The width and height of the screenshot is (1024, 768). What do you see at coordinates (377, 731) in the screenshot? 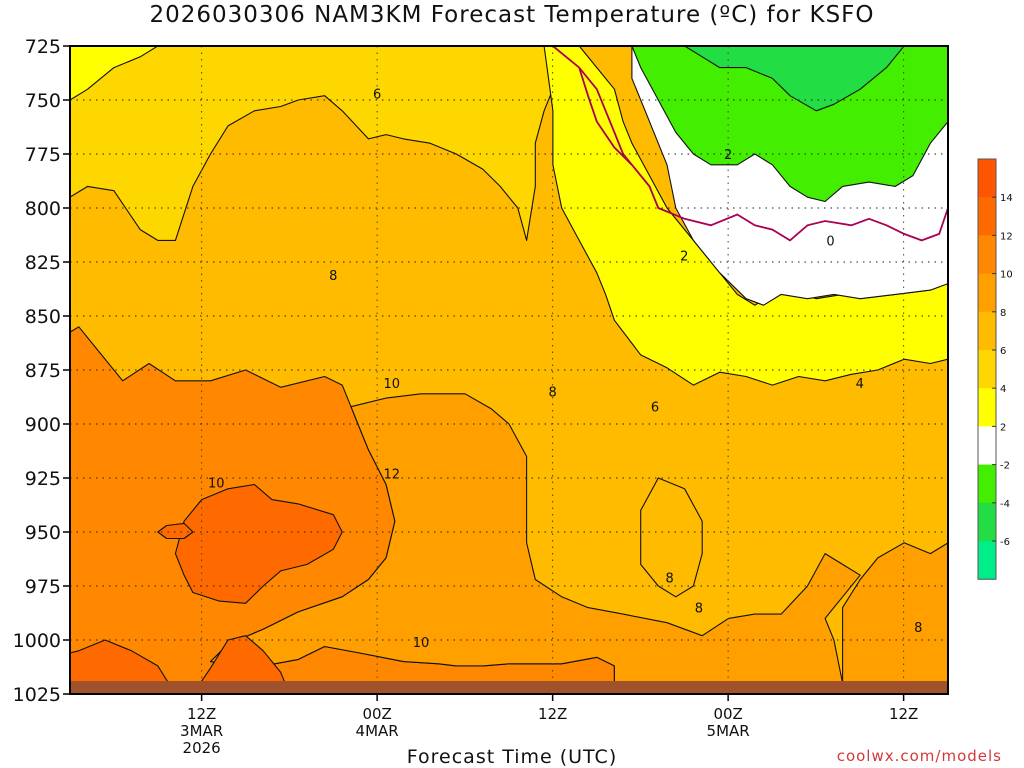
I see `x-tick-label: 4MAR` at bounding box center [377, 731].